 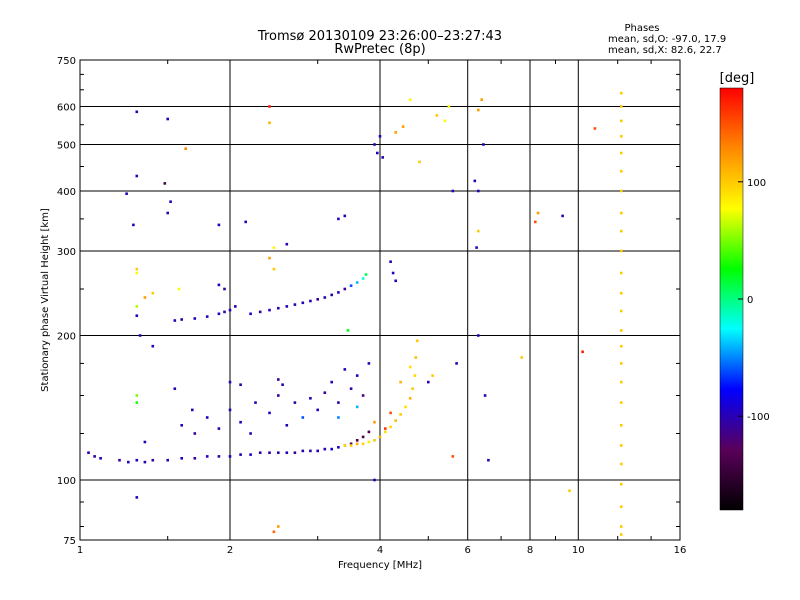 What do you see at coordinates (45, 300) in the screenshot?
I see `y-axis-label: Stationary phase Virtual Height [km]` at bounding box center [45, 300].